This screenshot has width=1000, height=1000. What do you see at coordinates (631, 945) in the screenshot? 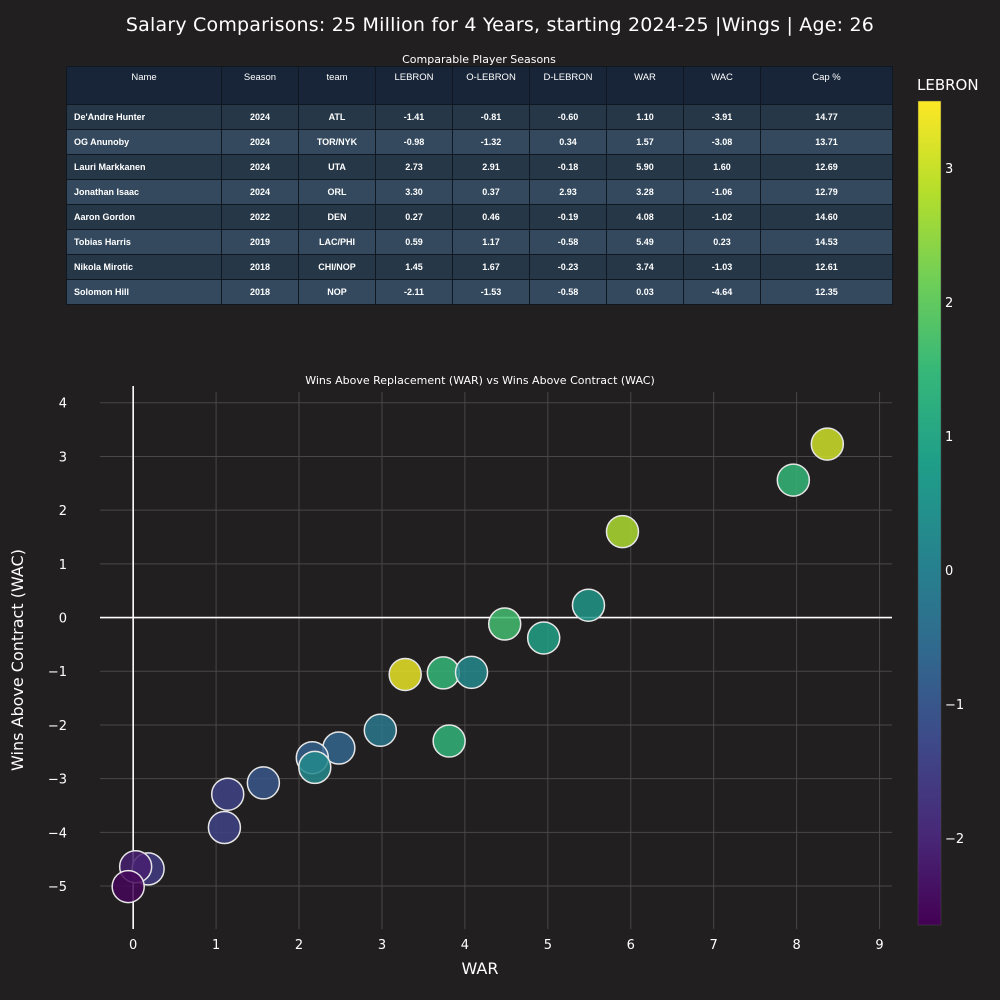
I see `x-tick-label: 6` at bounding box center [631, 945].